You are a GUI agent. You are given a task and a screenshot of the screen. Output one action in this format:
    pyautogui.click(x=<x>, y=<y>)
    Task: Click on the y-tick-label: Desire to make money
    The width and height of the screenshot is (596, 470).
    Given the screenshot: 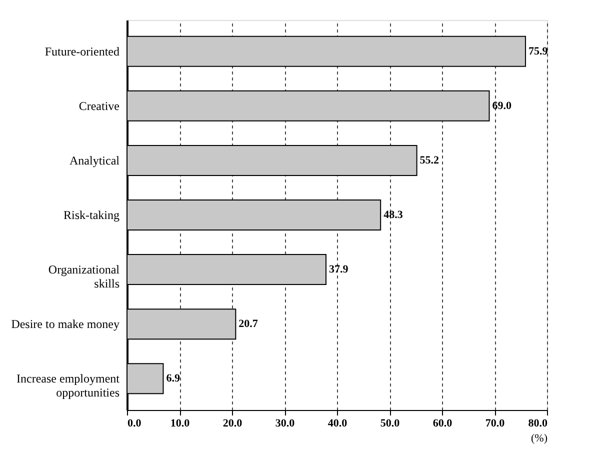 What is the action you would take?
    pyautogui.click(x=65, y=324)
    